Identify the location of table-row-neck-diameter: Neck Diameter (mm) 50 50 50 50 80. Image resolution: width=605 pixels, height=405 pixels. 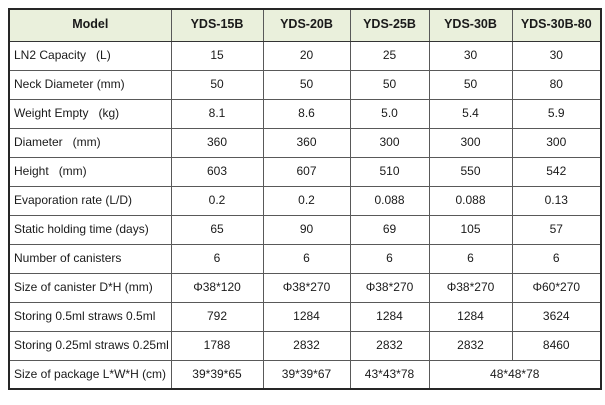
(305, 84).